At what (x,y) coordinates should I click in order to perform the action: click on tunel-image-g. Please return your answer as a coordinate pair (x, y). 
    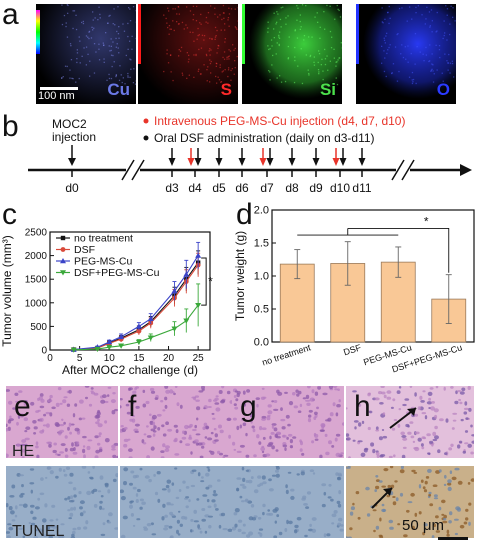
    Looking at the image, I should click on (287, 502).